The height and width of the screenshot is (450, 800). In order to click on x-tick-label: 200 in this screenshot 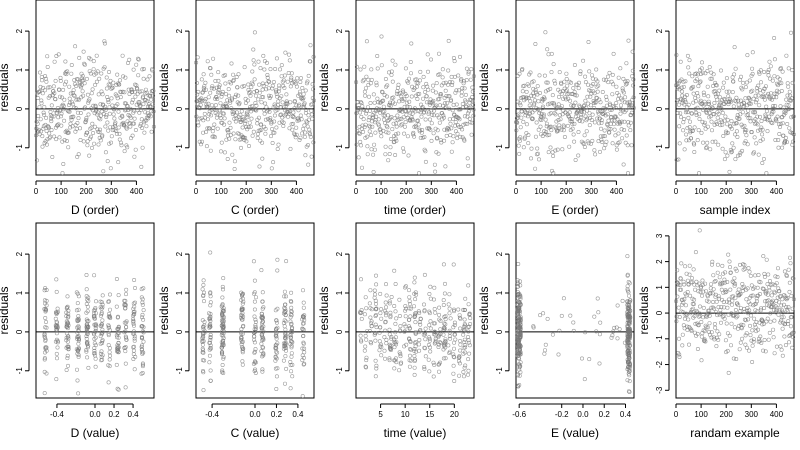, I will do `click(87, 191)`.